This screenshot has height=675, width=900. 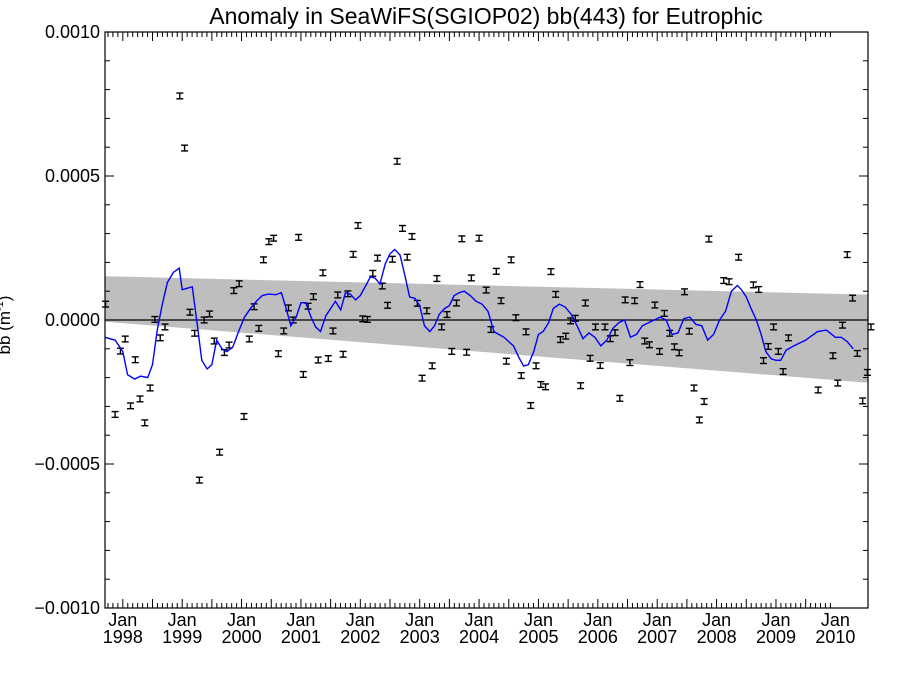 What do you see at coordinates (7, 332) in the screenshot?
I see `y-axis-title-unit: bb (m` at bounding box center [7, 332].